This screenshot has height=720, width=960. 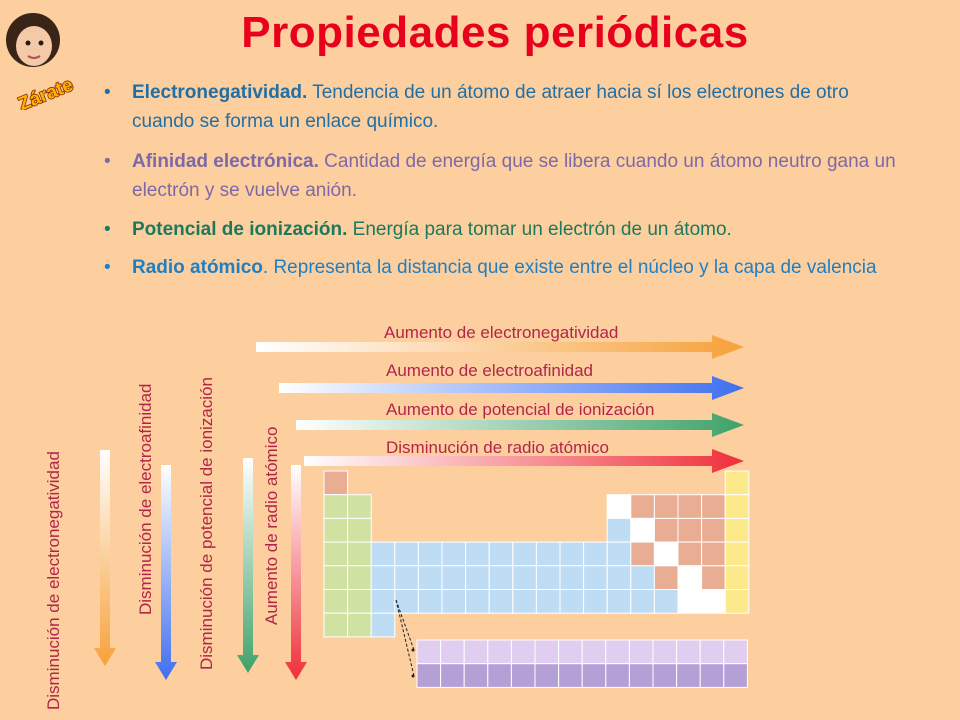 What do you see at coordinates (240, 229) in the screenshot?
I see `bullet-term: Potencial de ionización.` at bounding box center [240, 229].